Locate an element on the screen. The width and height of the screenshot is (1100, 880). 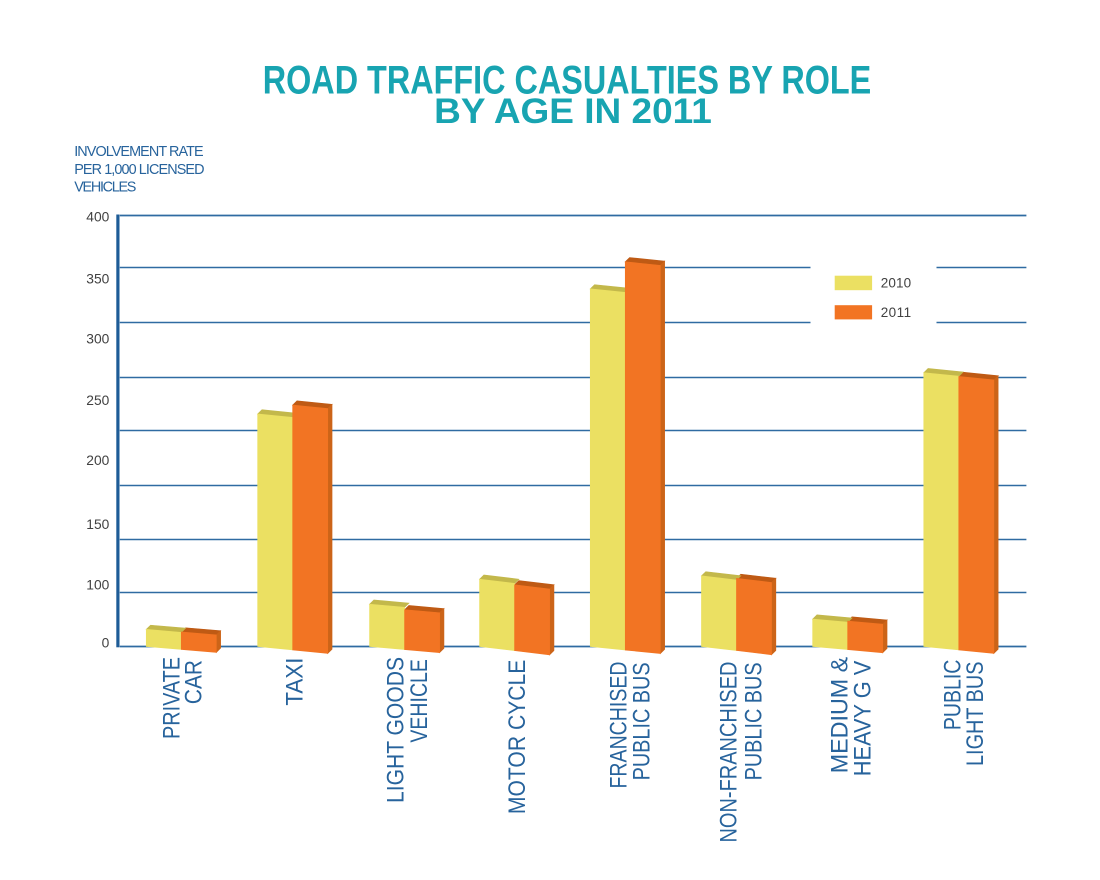
svg-text: PRIVATE is located at coordinates (171, 698).